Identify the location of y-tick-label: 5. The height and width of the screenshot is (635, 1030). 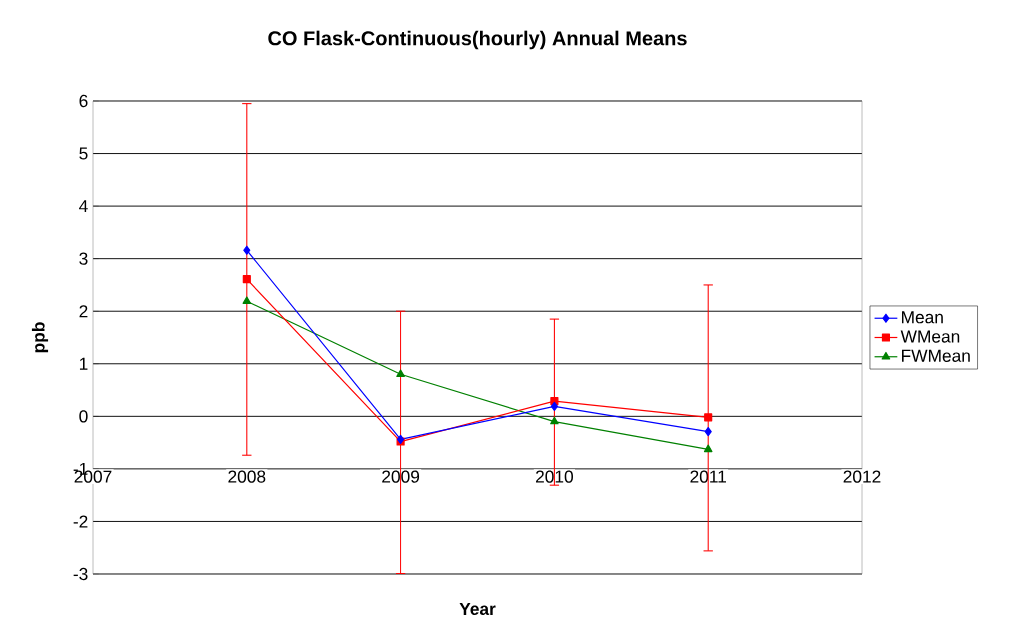
(83, 153).